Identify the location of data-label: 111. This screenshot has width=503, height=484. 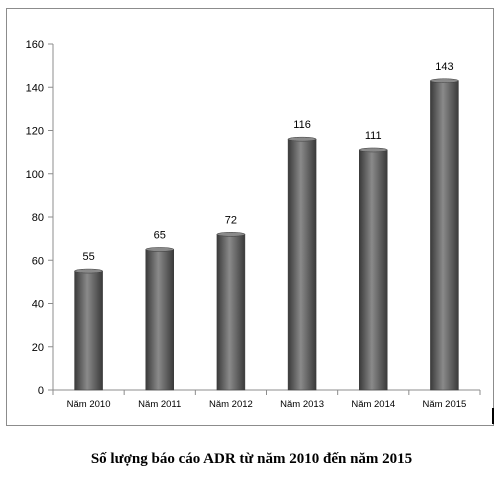
(373, 136).